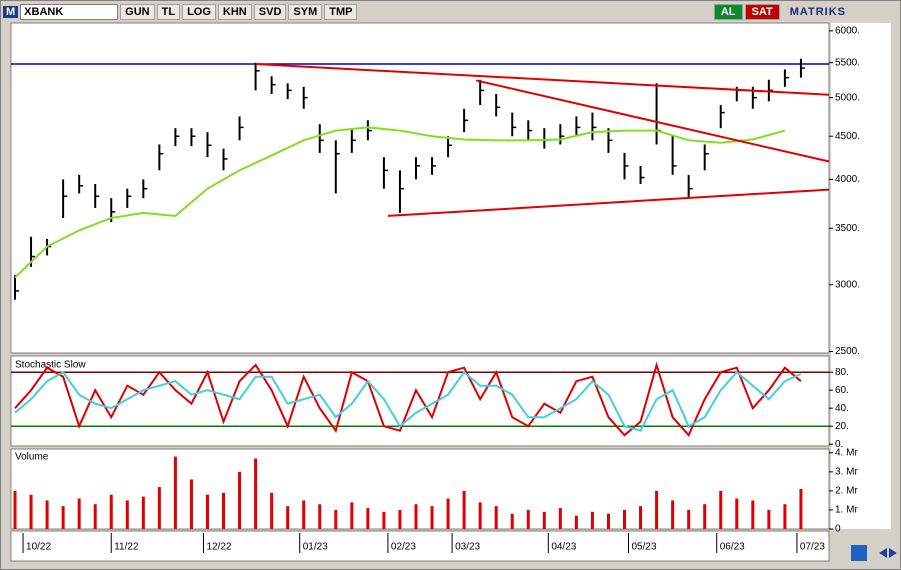 The height and width of the screenshot is (570, 901). I want to click on y-tick-label: 5500., so click(847, 62).